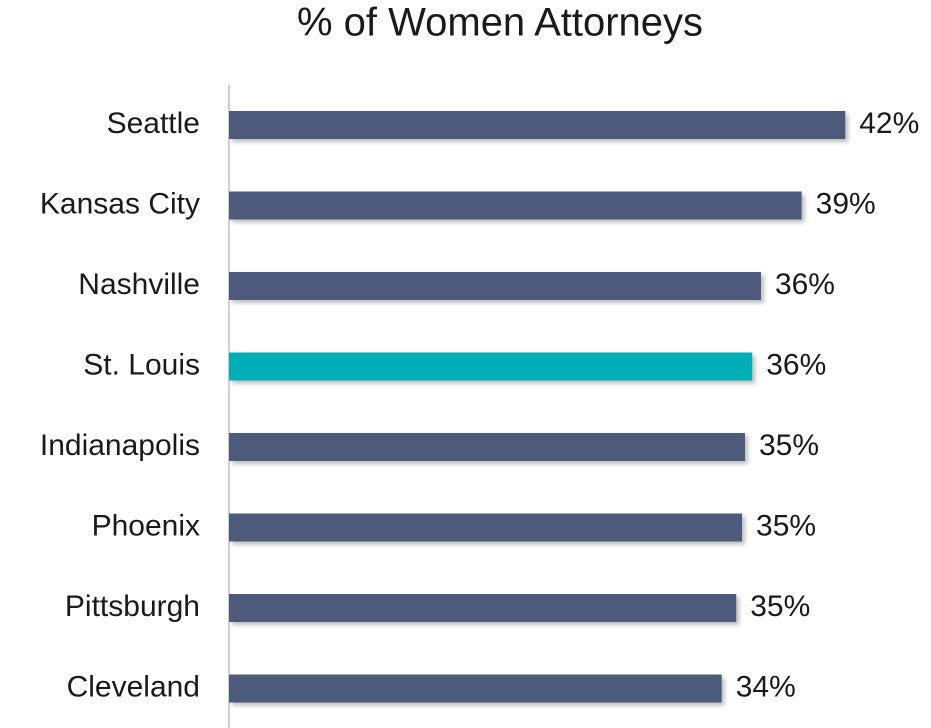 Image resolution: width=931 pixels, height=728 pixels. What do you see at coordinates (139, 284) in the screenshot?
I see `category-label: Nashville` at bounding box center [139, 284].